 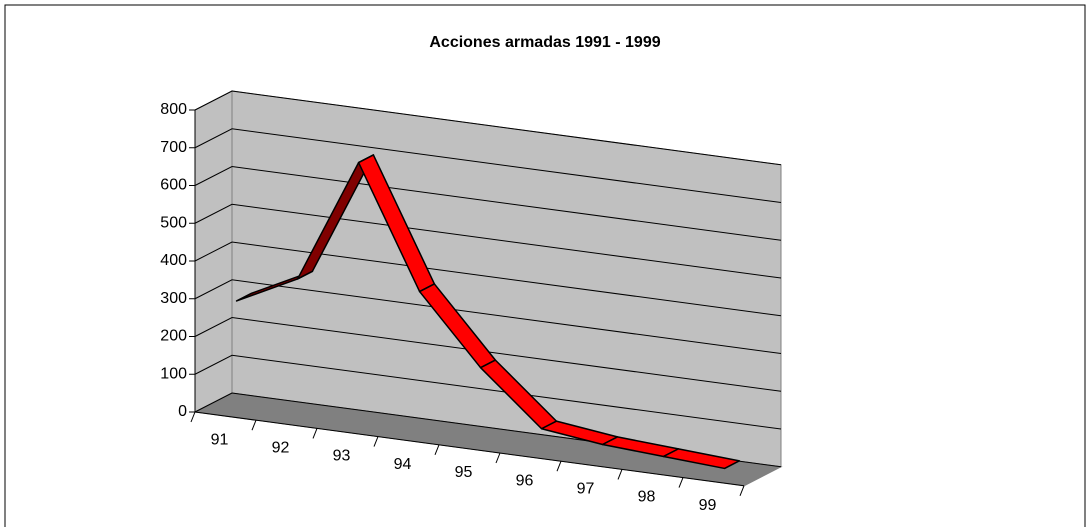 I want to click on x-tick-label: 92, so click(x=281, y=448).